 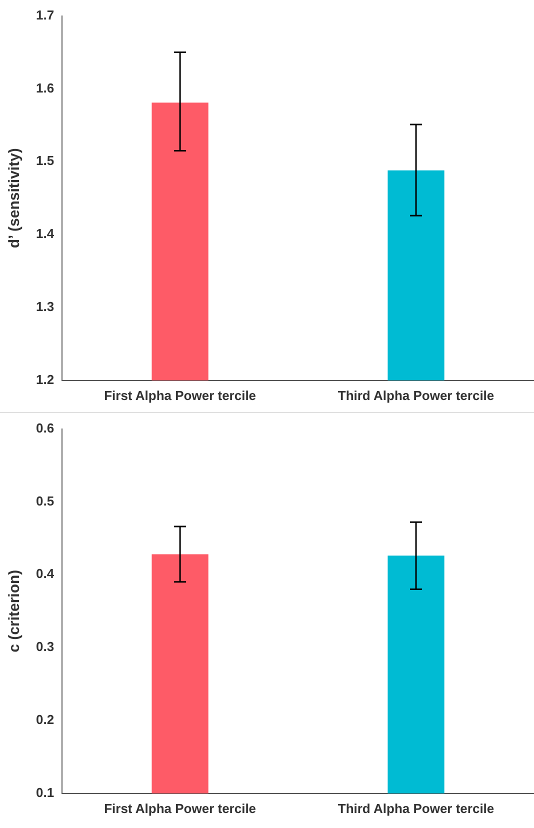 I want to click on y-tick-label: 1.4, so click(x=45, y=234).